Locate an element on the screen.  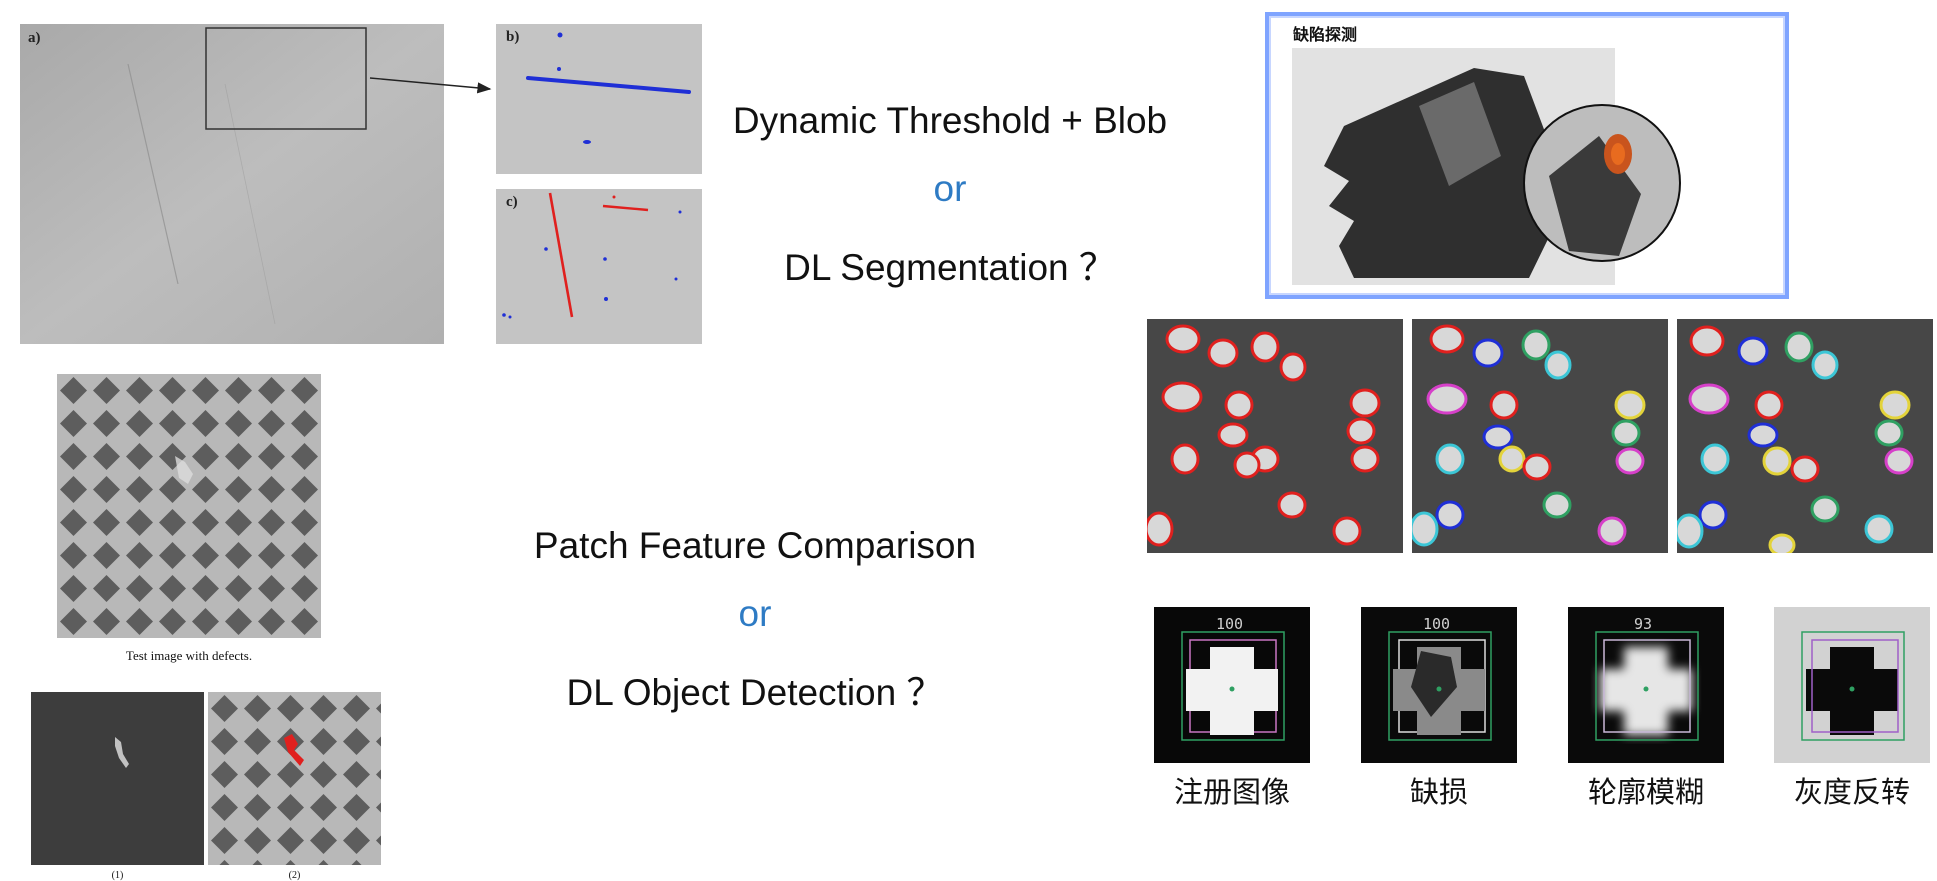
cross-score-3: 93 is located at coordinates (1643, 624).